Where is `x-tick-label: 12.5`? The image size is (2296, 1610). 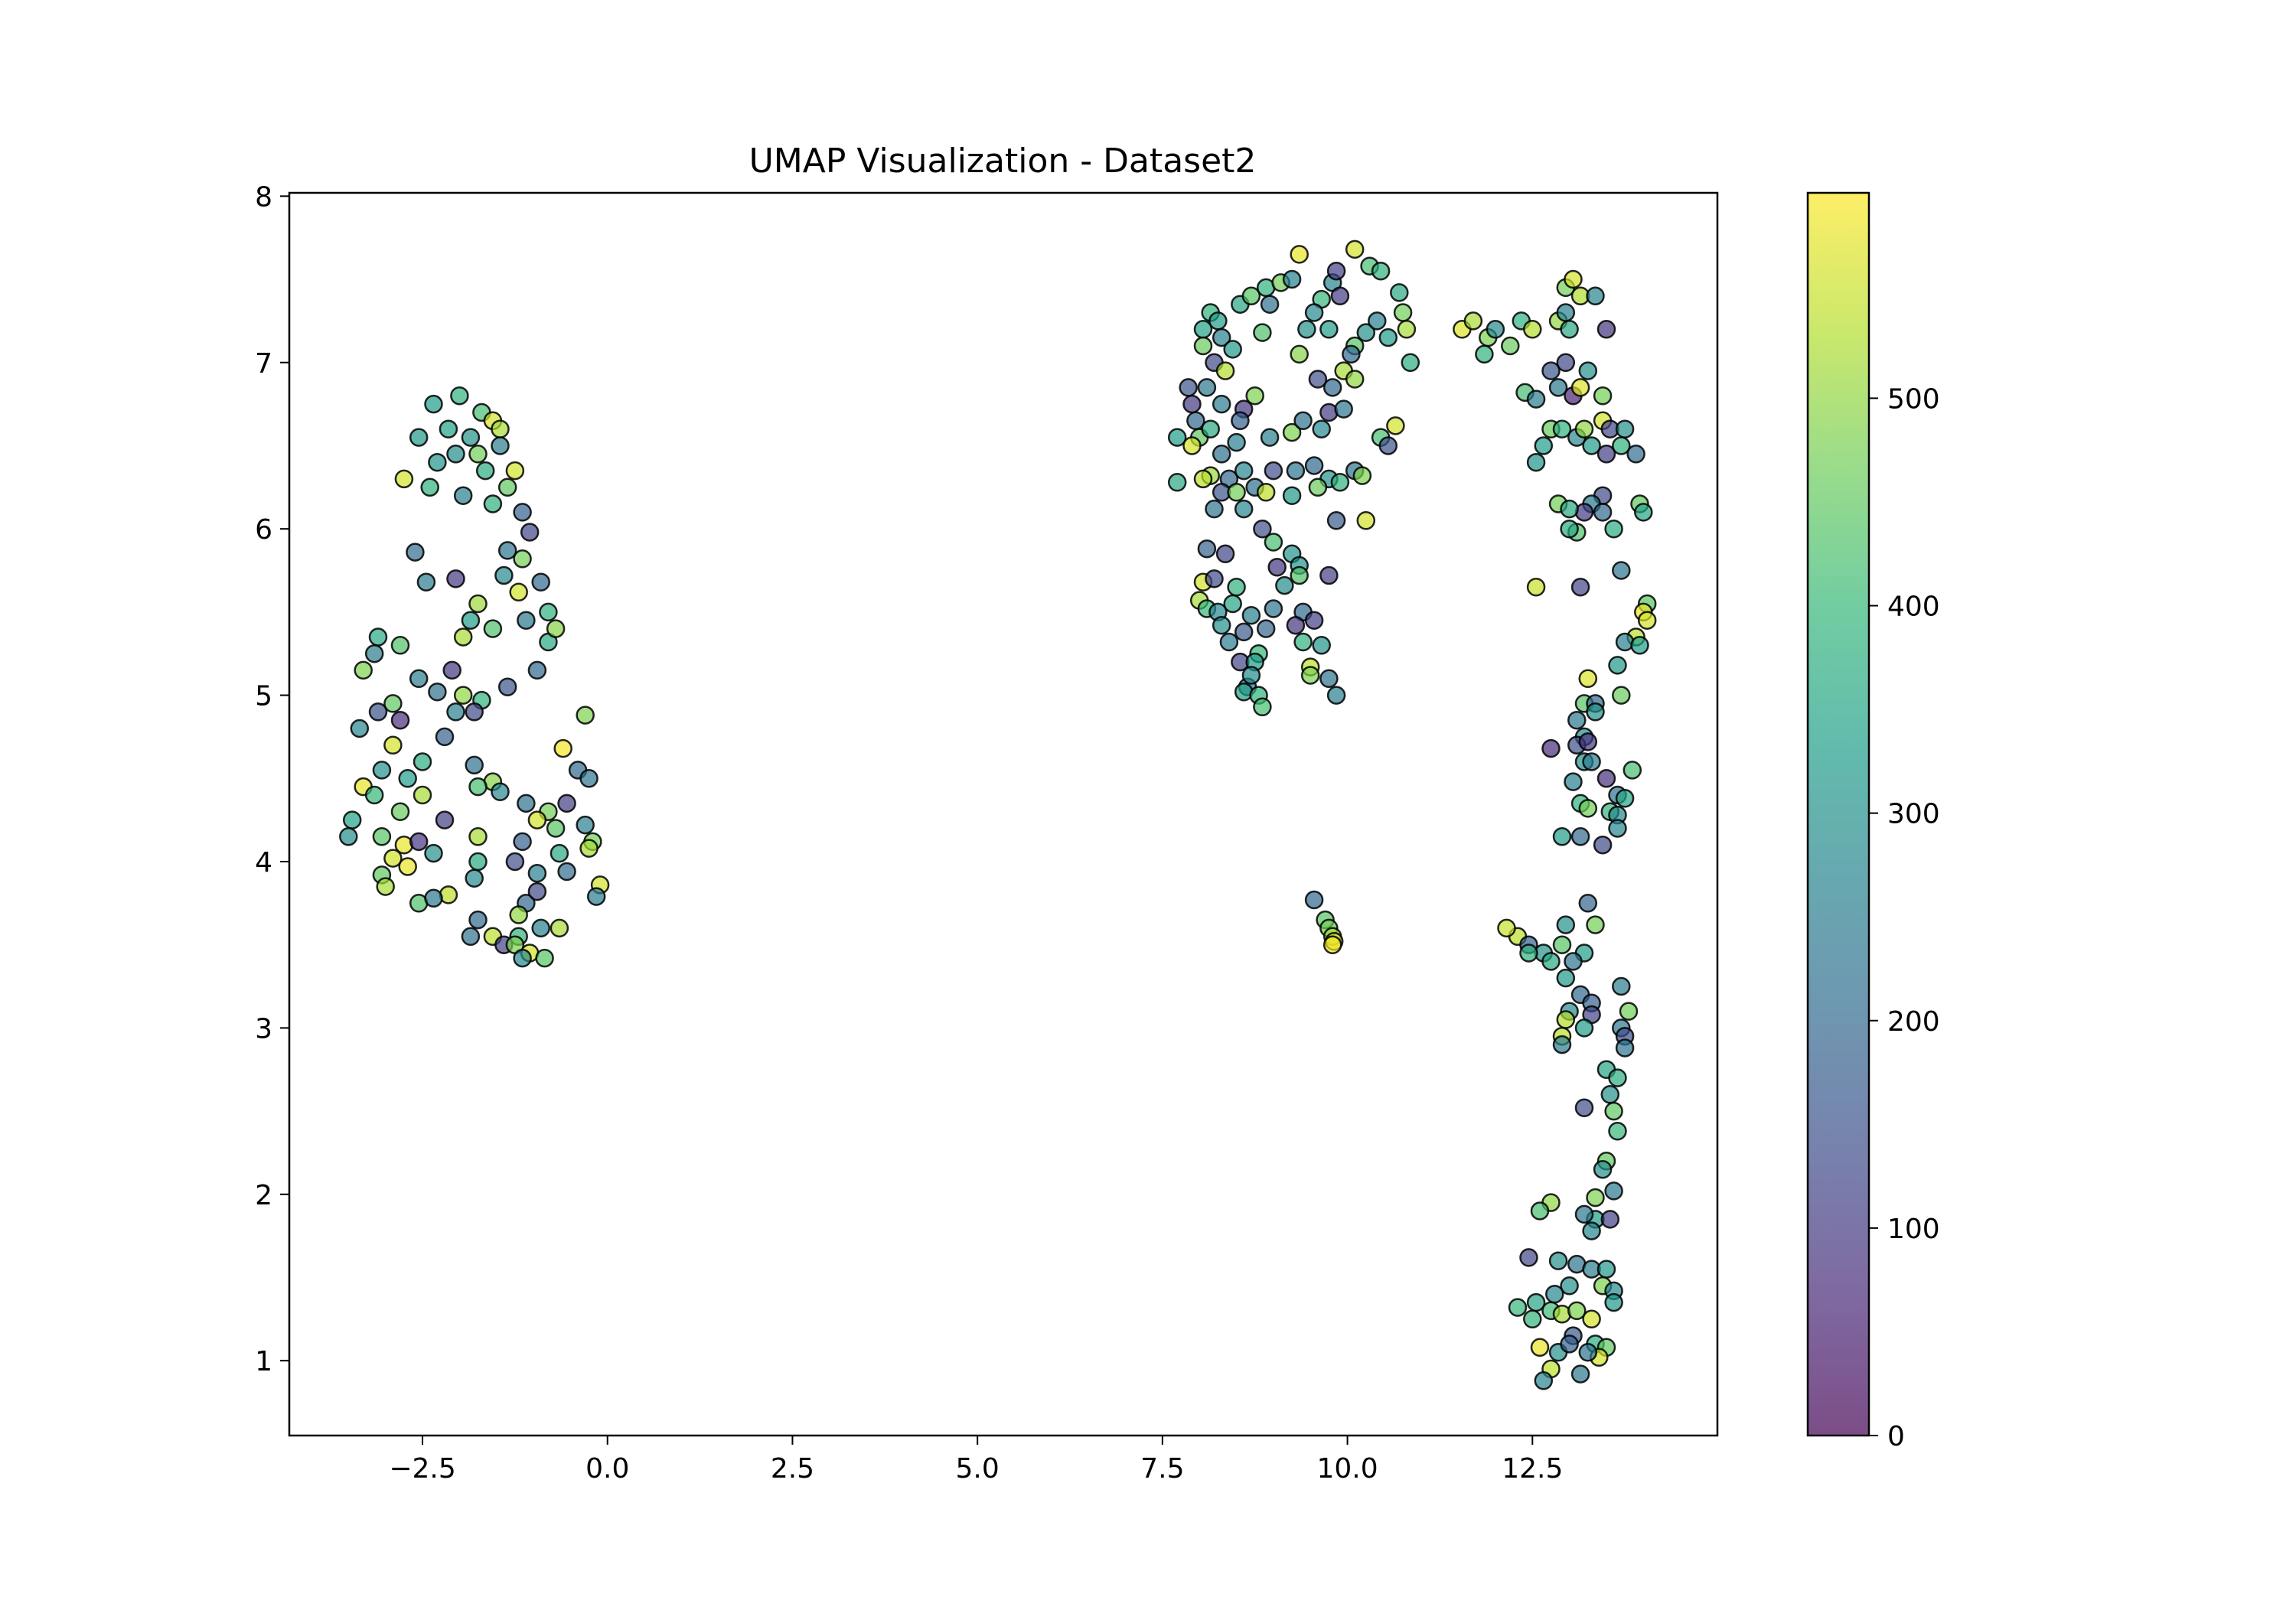 x-tick-label: 12.5 is located at coordinates (1532, 1469).